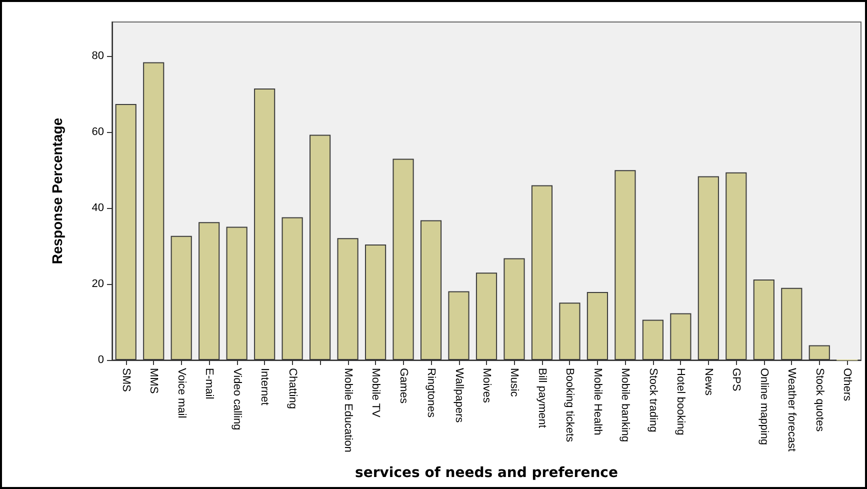 Image resolution: width=867 pixels, height=489 pixels. I want to click on x-tick-label: Weather forecast, so click(792, 410).